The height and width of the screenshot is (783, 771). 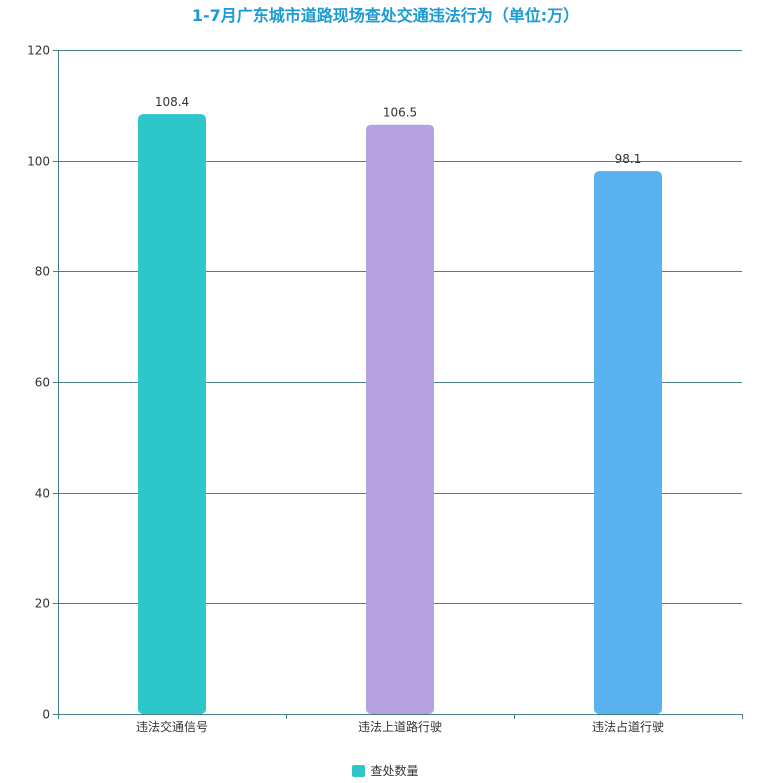 What do you see at coordinates (38, 162) in the screenshot?
I see `y-tick-label: 100` at bounding box center [38, 162].